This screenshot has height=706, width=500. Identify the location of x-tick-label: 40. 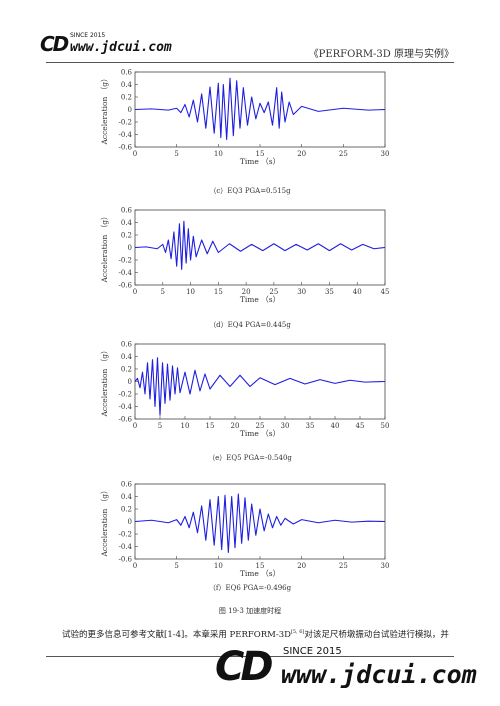
(357, 292).